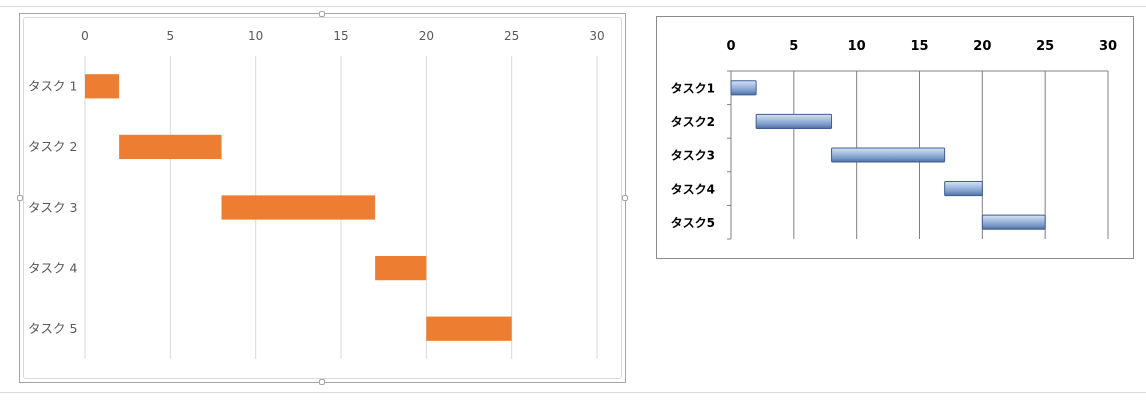  Describe the element at coordinates (625, 198) in the screenshot. I see `resize-handle-right` at that location.